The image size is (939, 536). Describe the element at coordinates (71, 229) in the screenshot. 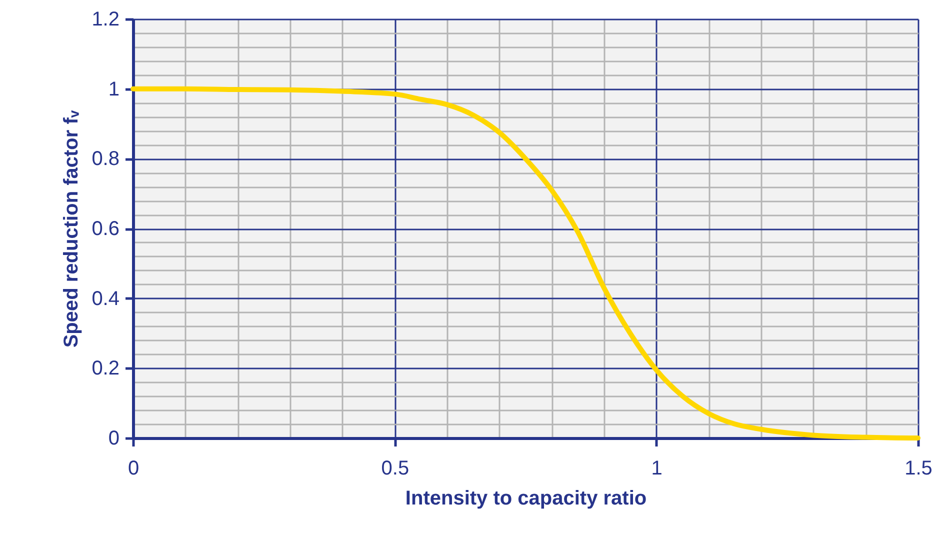

I see `y-axis-title: Speed reduction factor fᵥ` at that location.